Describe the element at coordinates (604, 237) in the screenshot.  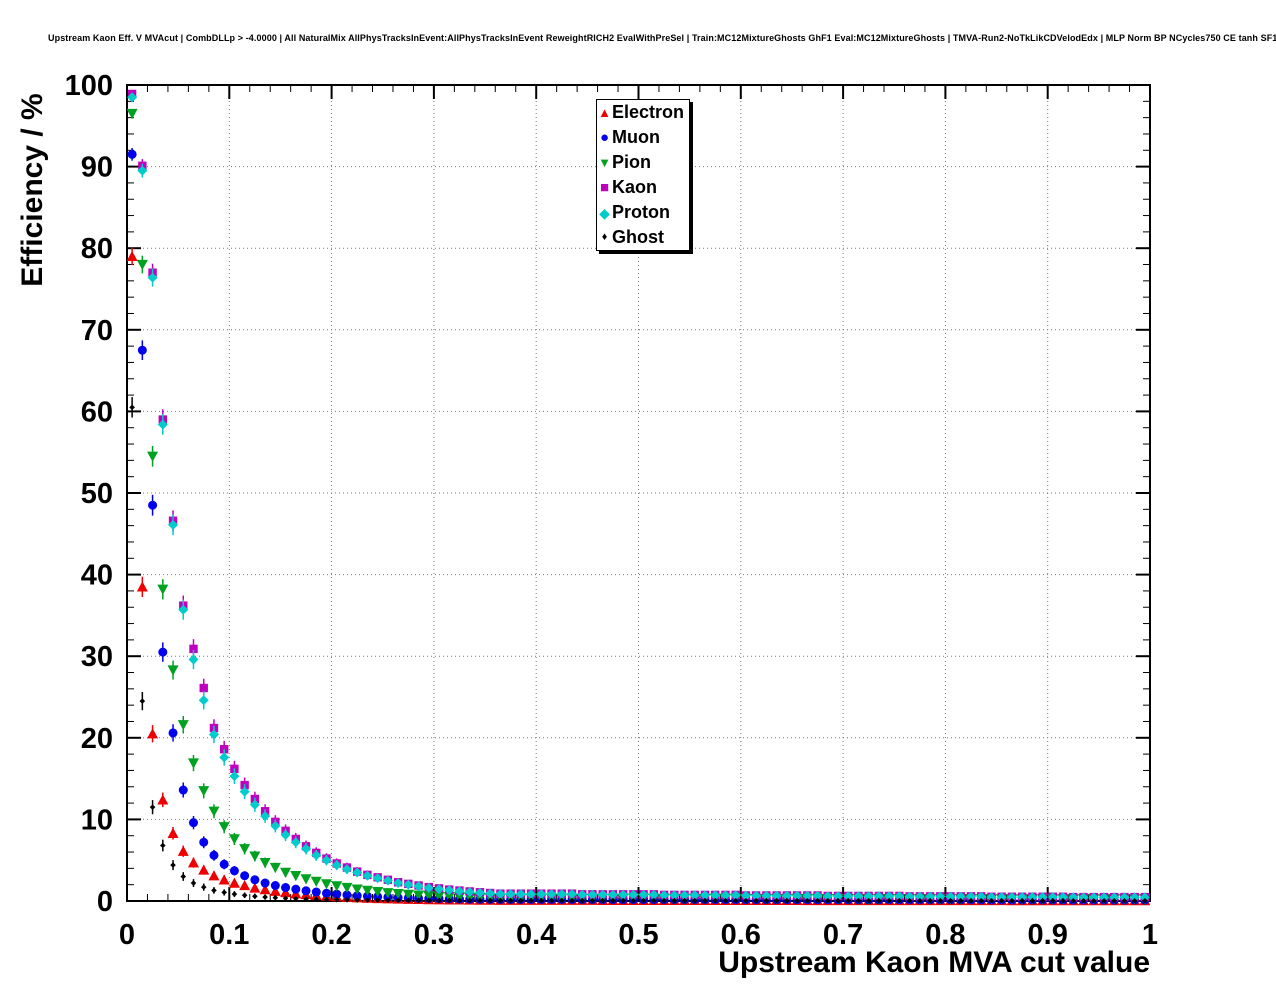
I see `ghost-marker-icon: ♦` at that location.